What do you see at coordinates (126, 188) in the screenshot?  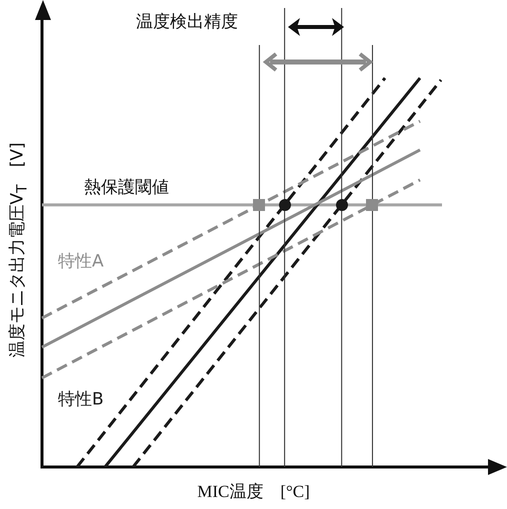 I see `ref-line-label: 熱保護閾値` at bounding box center [126, 188].